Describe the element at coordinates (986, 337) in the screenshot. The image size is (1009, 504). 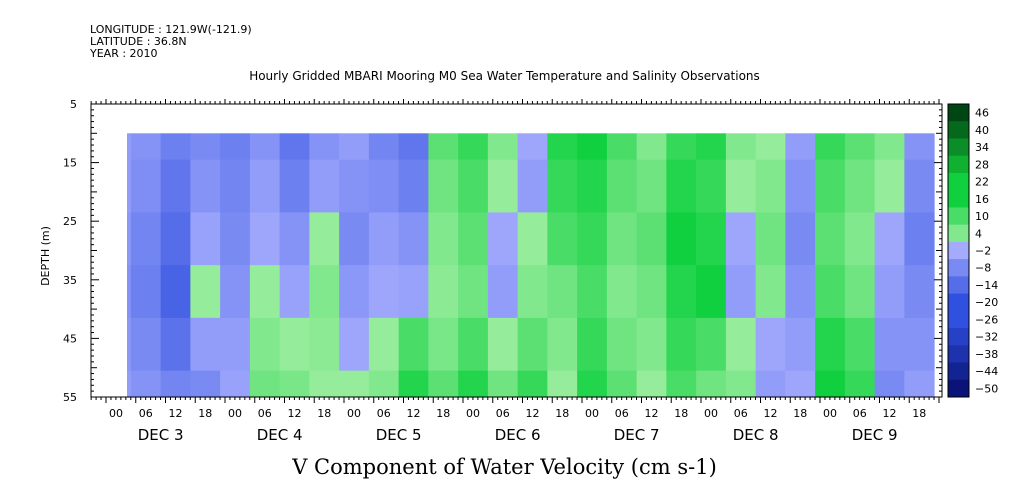
I see `colorbar-label: −32` at that location.